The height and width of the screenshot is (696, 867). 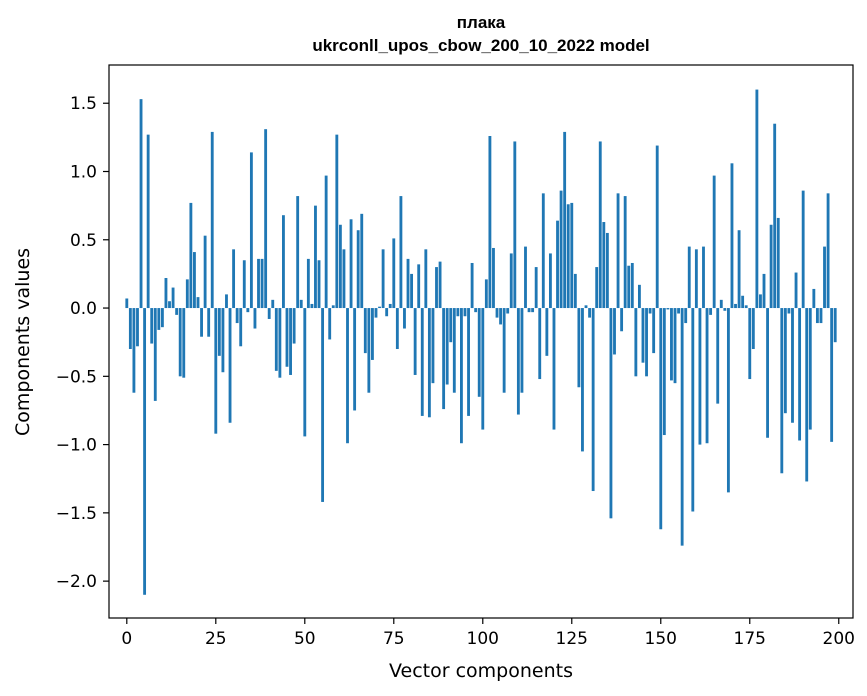 What do you see at coordinates (83, 241) in the screenshot?
I see `y-tick-label: 0.5` at bounding box center [83, 241].